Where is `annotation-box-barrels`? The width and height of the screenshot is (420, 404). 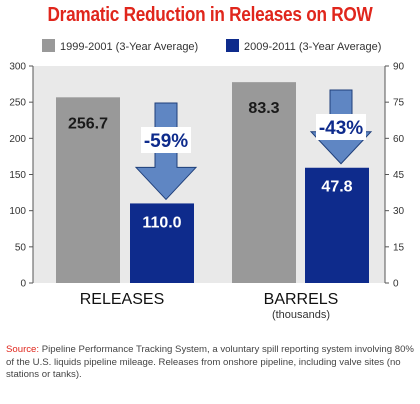
annotation-box-barrels is located at coordinates (341, 127).